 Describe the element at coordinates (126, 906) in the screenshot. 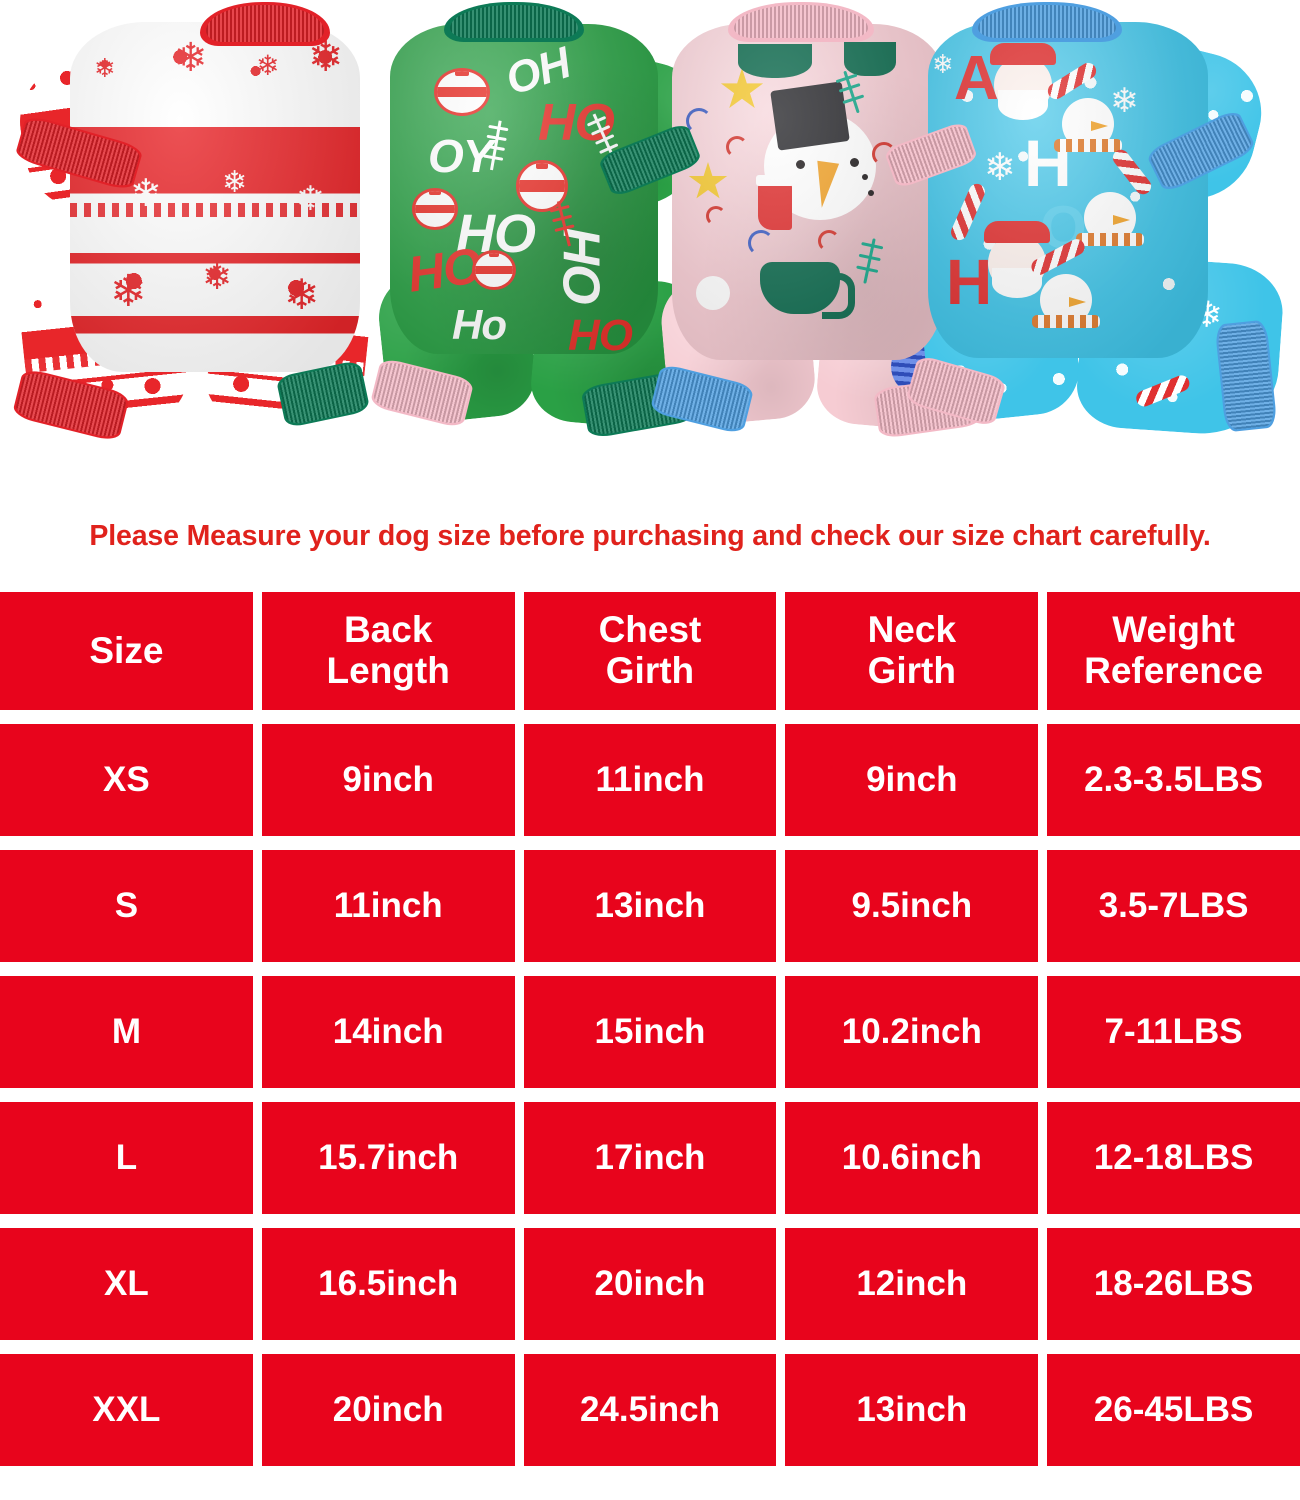

I see `cell-size: S` at that location.